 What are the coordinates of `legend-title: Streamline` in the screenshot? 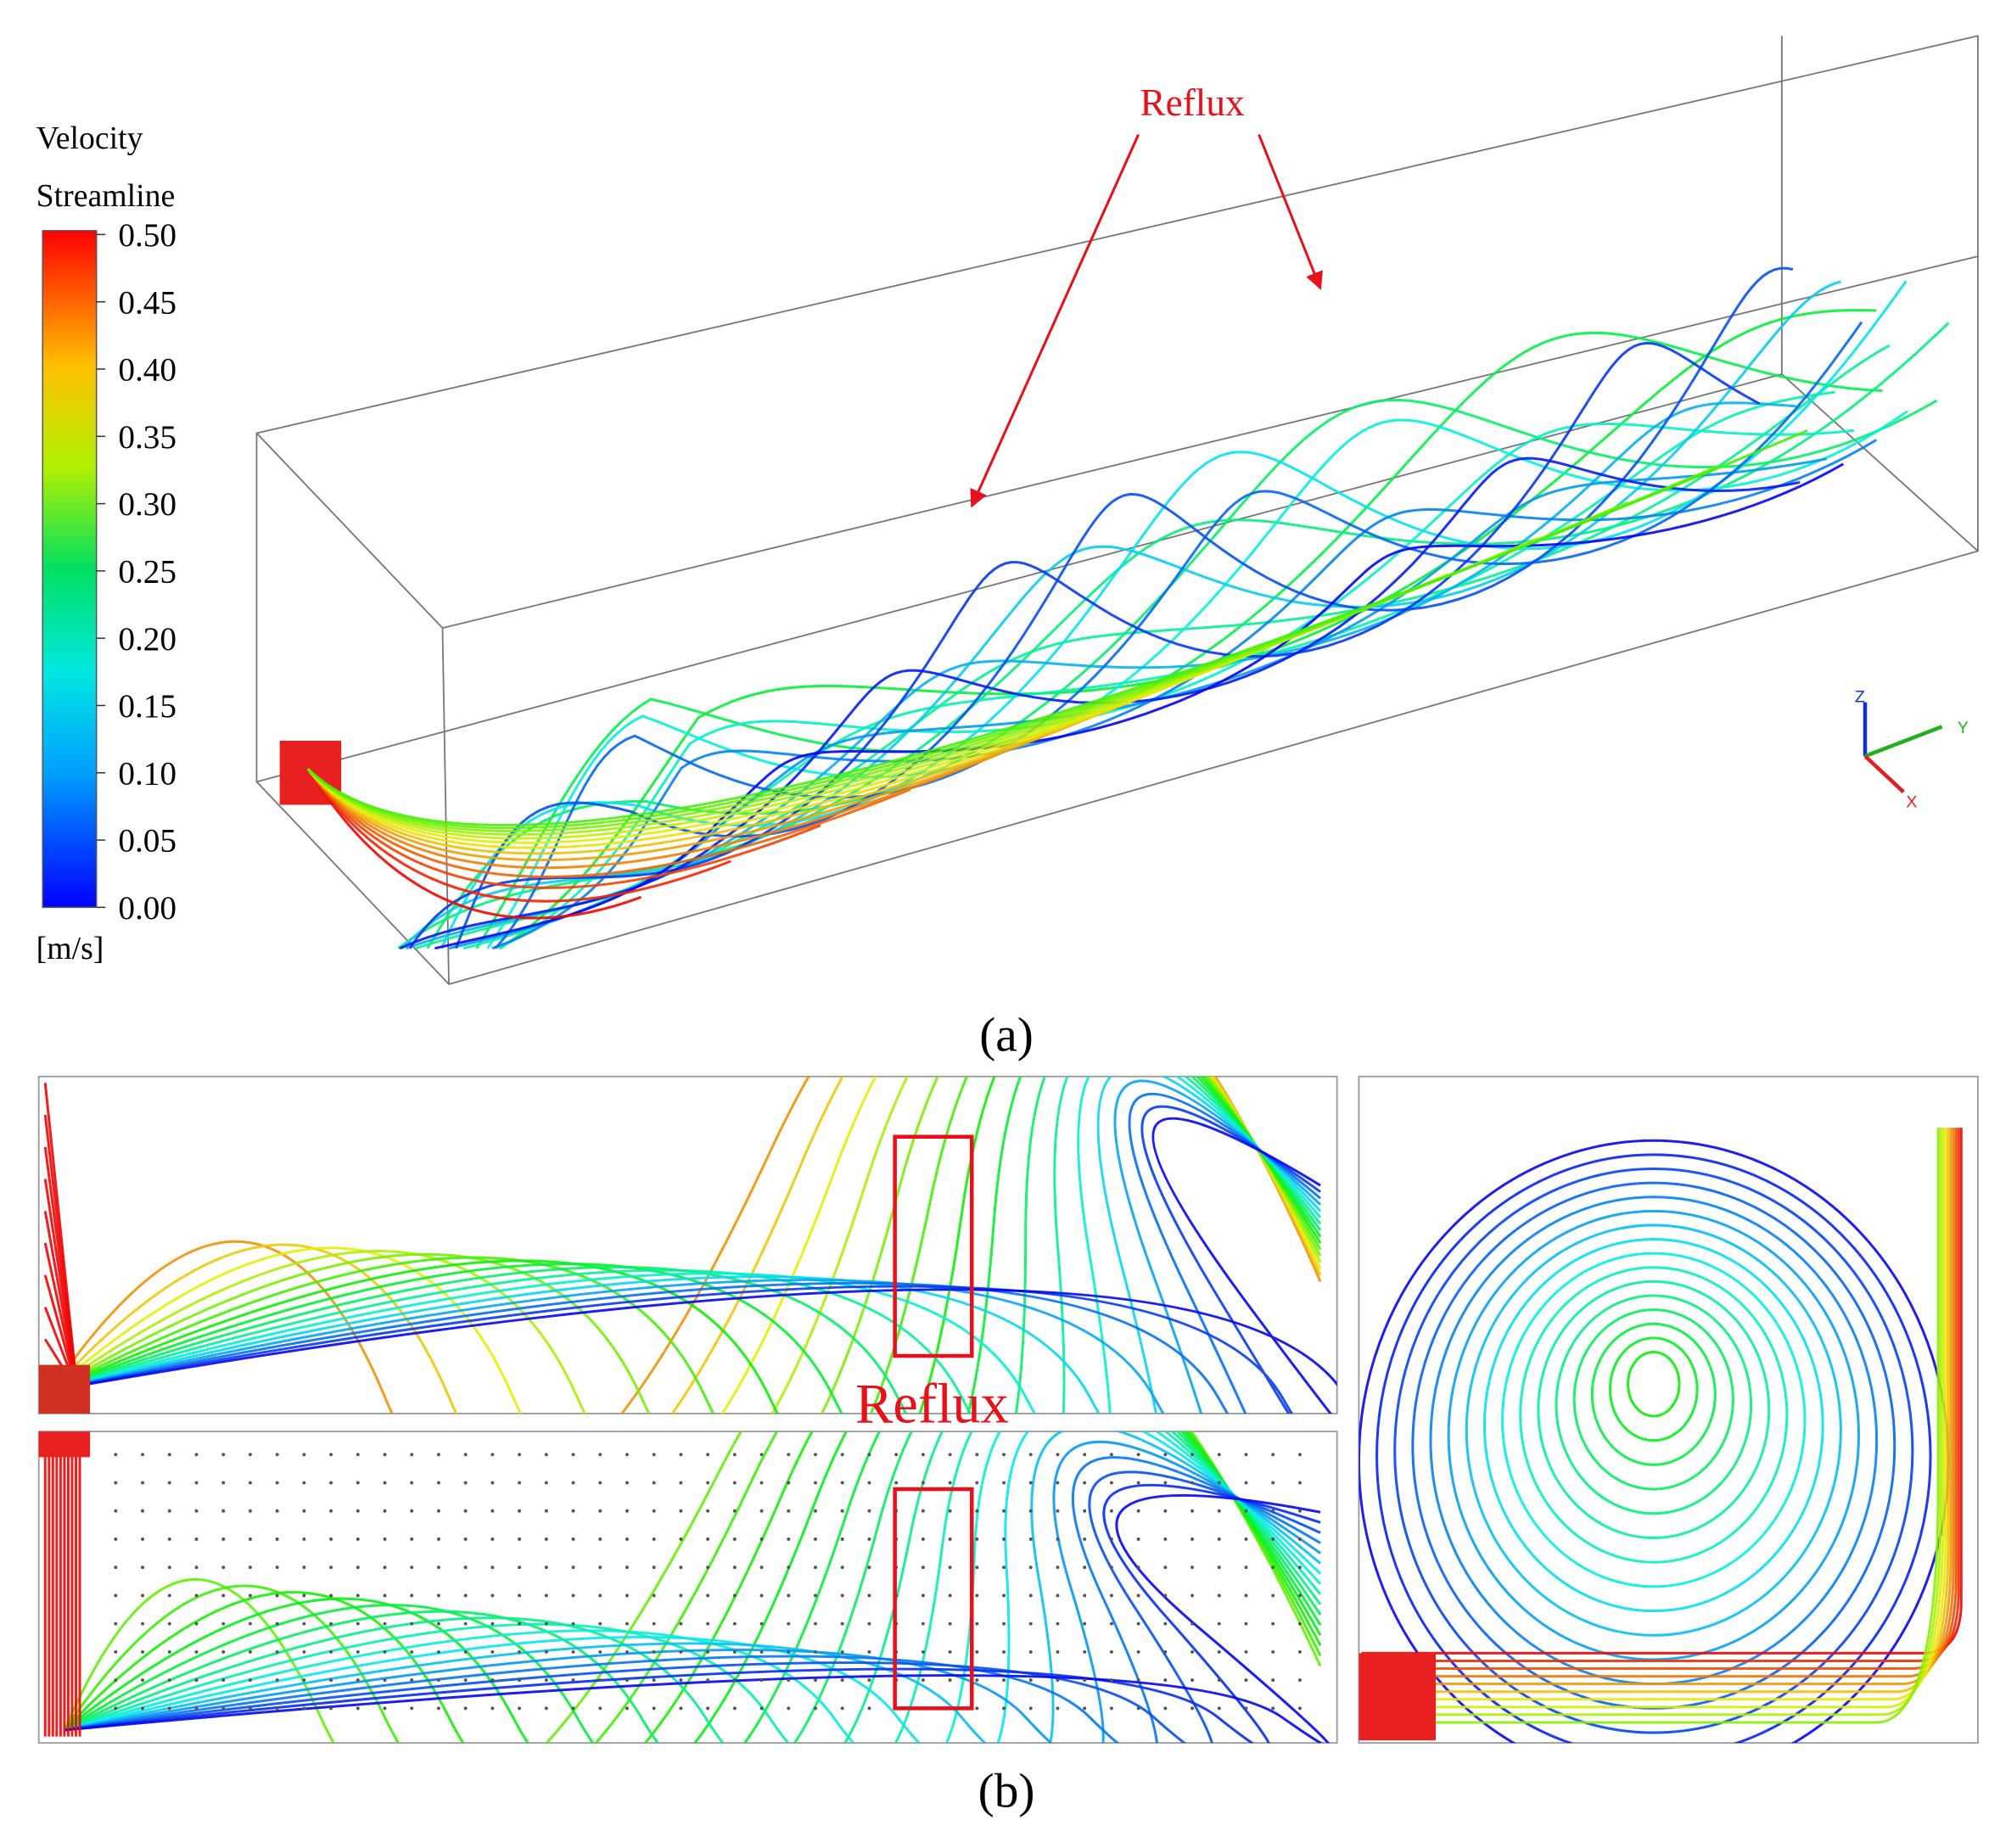 It's located at (106, 196).